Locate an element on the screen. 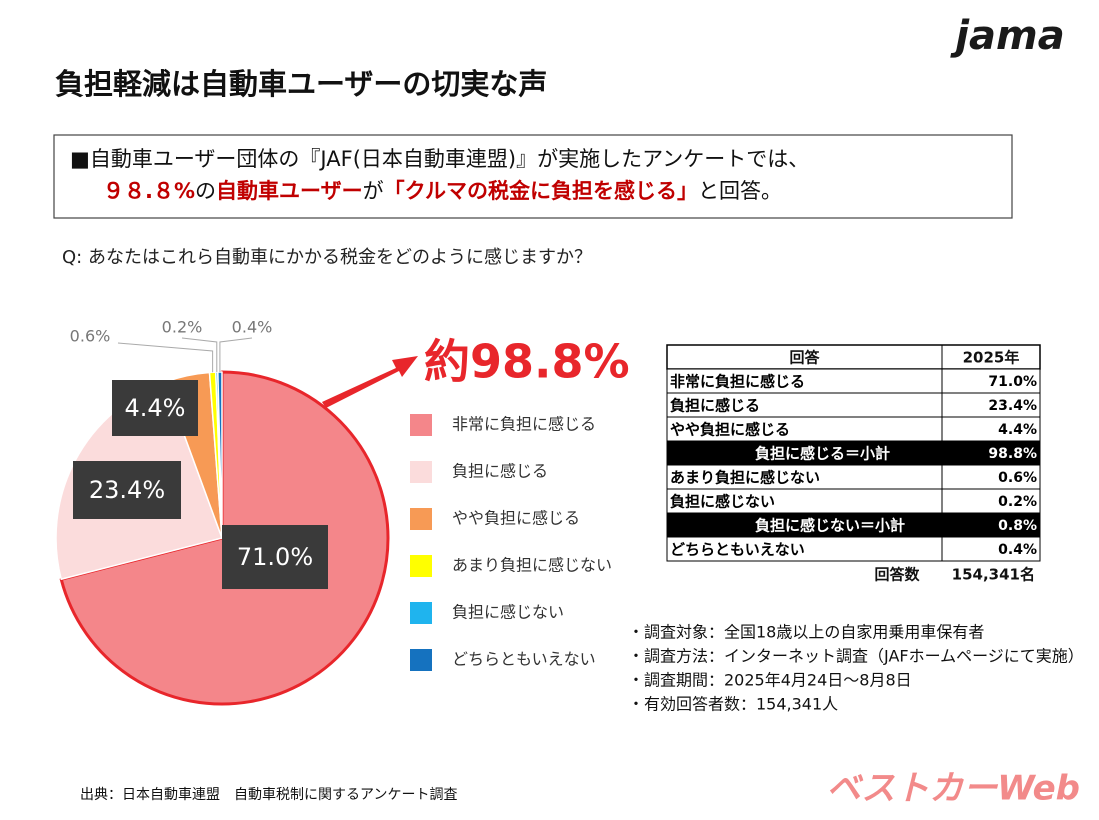 The image size is (1099, 820). value-label: 23.4% is located at coordinates (127, 490).